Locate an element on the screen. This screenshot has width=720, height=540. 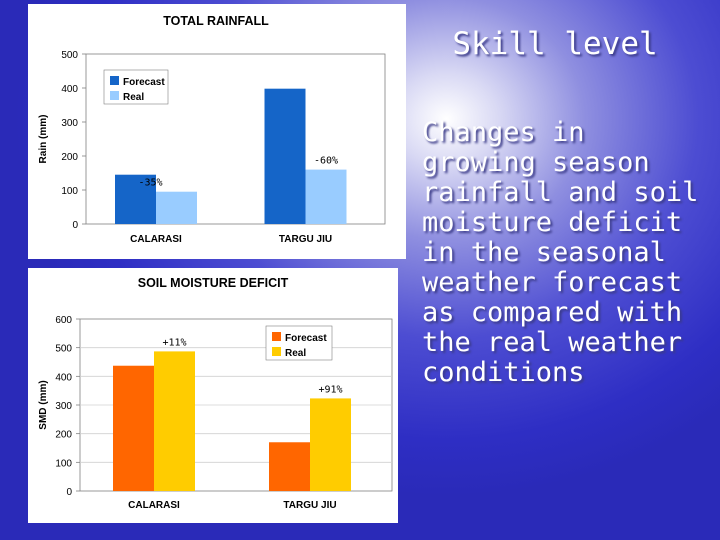
plot-area is located at coordinates (235, 139).